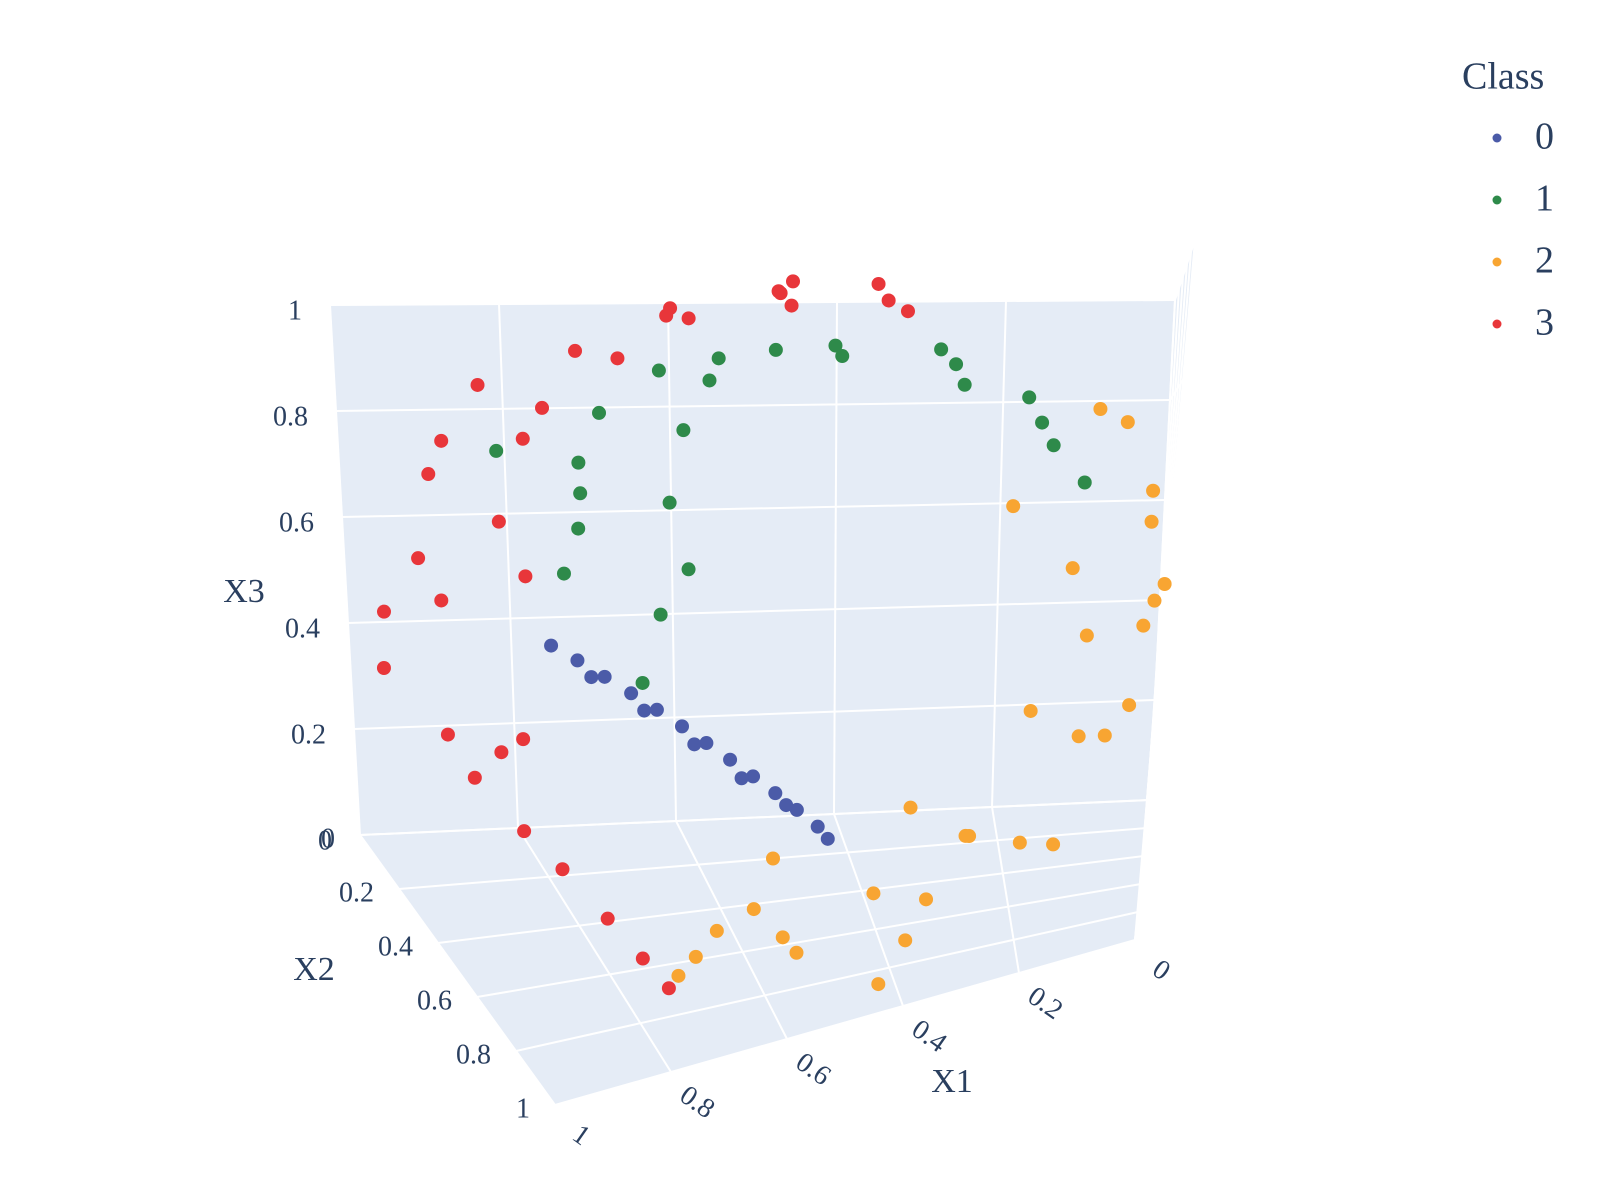 This screenshot has height=1200, width=1600. What do you see at coordinates (1045, 1003) in the screenshot?
I see `x-tick-label: 0.2` at bounding box center [1045, 1003].